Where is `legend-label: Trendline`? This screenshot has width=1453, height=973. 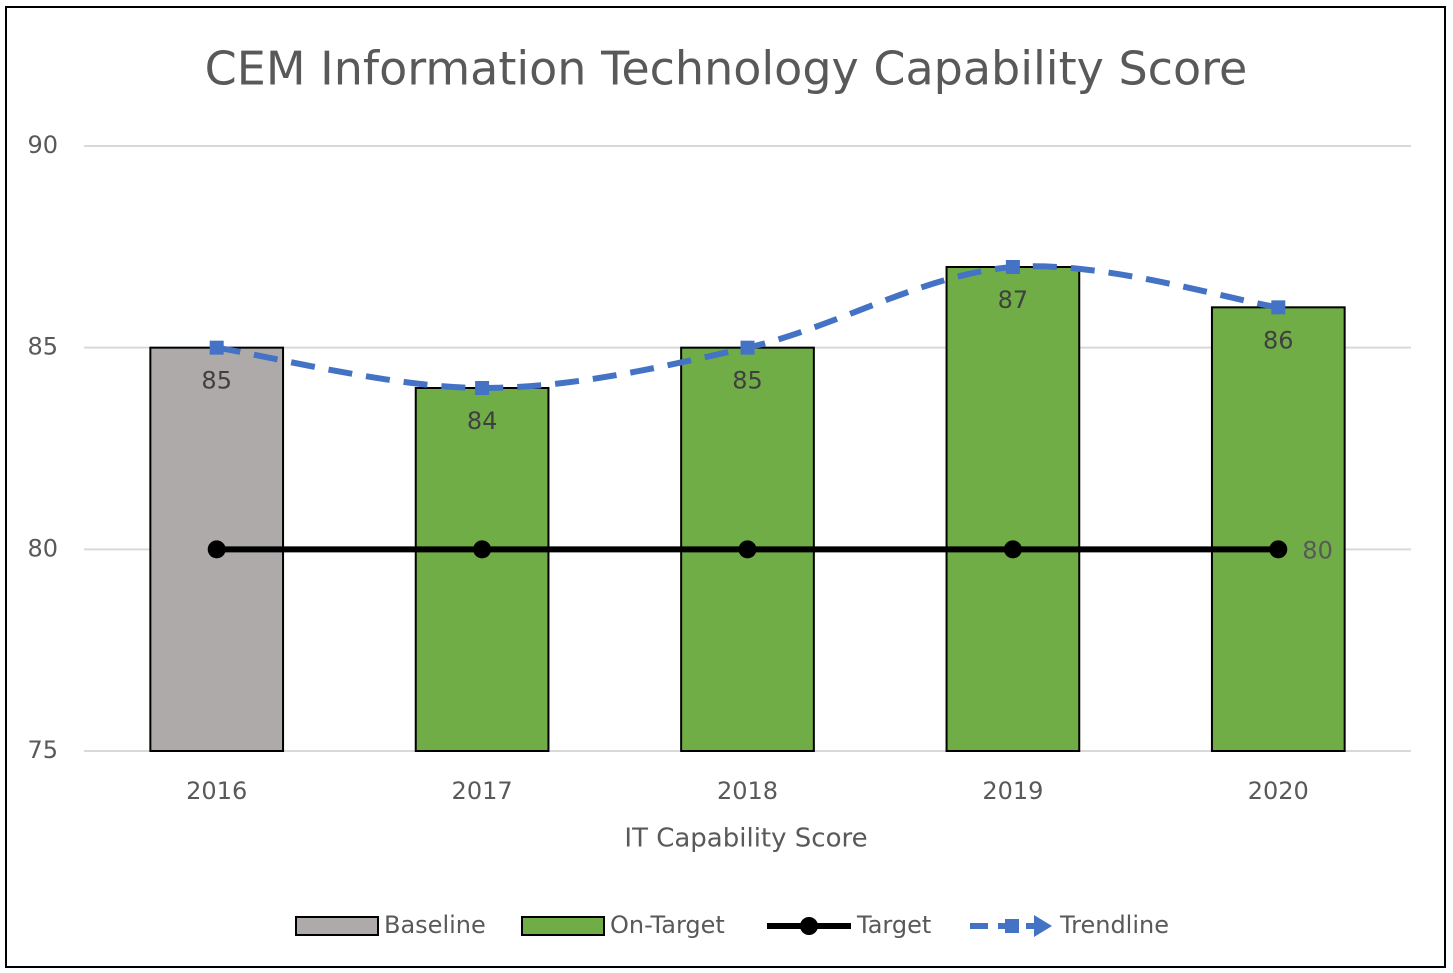
legend-label: Trendline is located at coordinates (1114, 925).